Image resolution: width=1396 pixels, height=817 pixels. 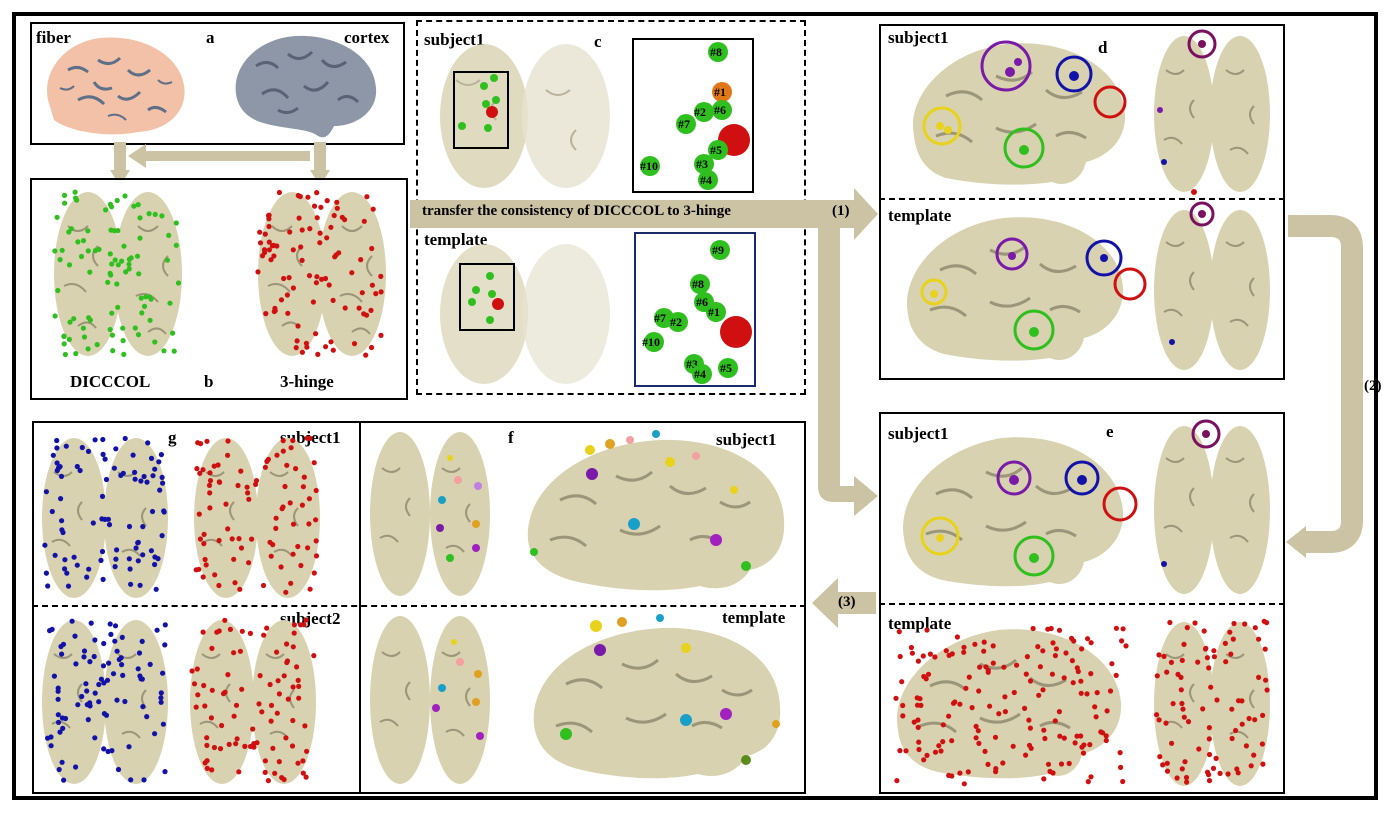 What do you see at coordinates (716, 52) in the screenshot?
I see `node-label: #8` at bounding box center [716, 52].